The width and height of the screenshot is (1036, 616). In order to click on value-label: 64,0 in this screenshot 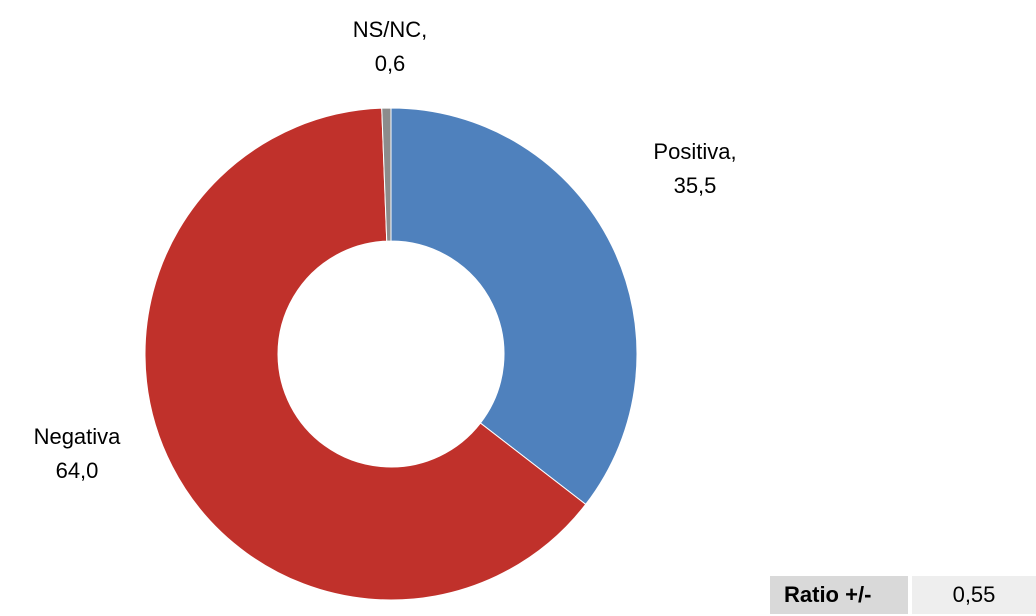, I will do `click(77, 470)`.